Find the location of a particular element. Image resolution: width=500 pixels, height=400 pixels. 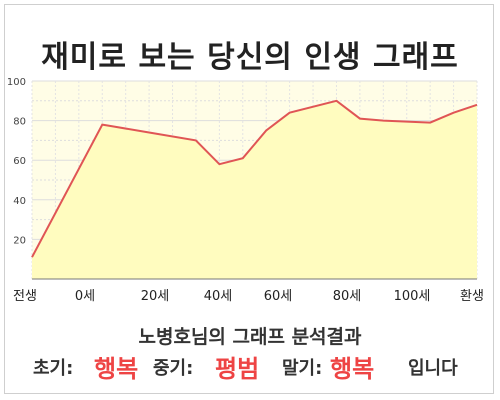

x-tick-label: 80세 is located at coordinates (347, 296).